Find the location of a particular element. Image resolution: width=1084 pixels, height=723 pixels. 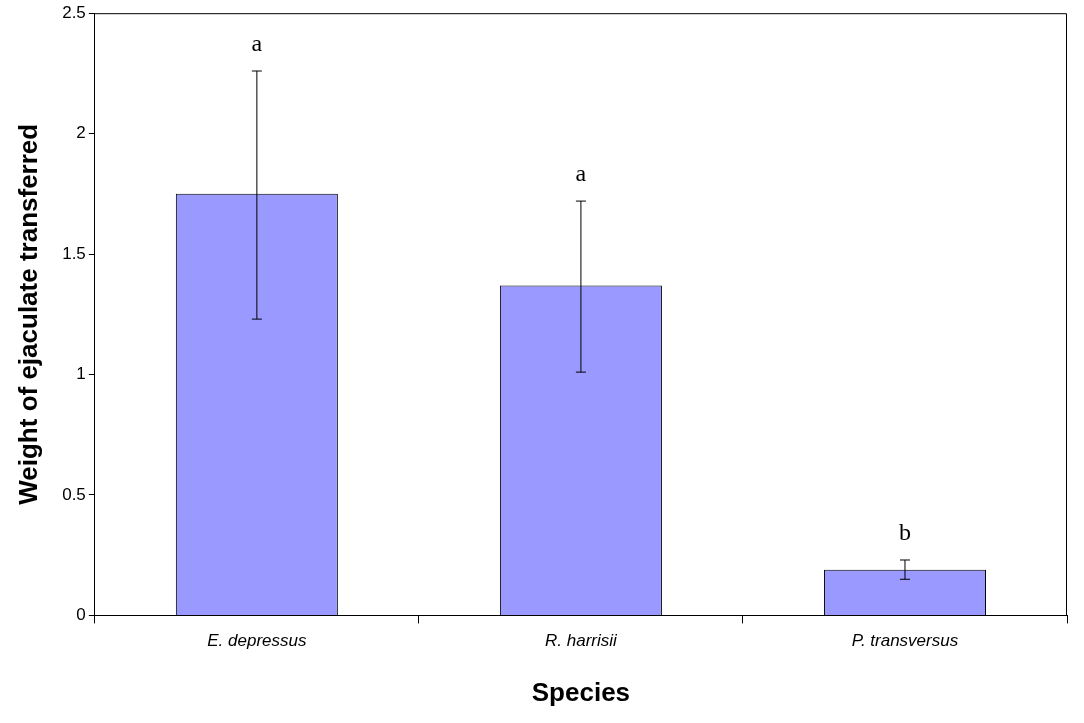

x-tick-label: P. transversus is located at coordinates (905, 641).